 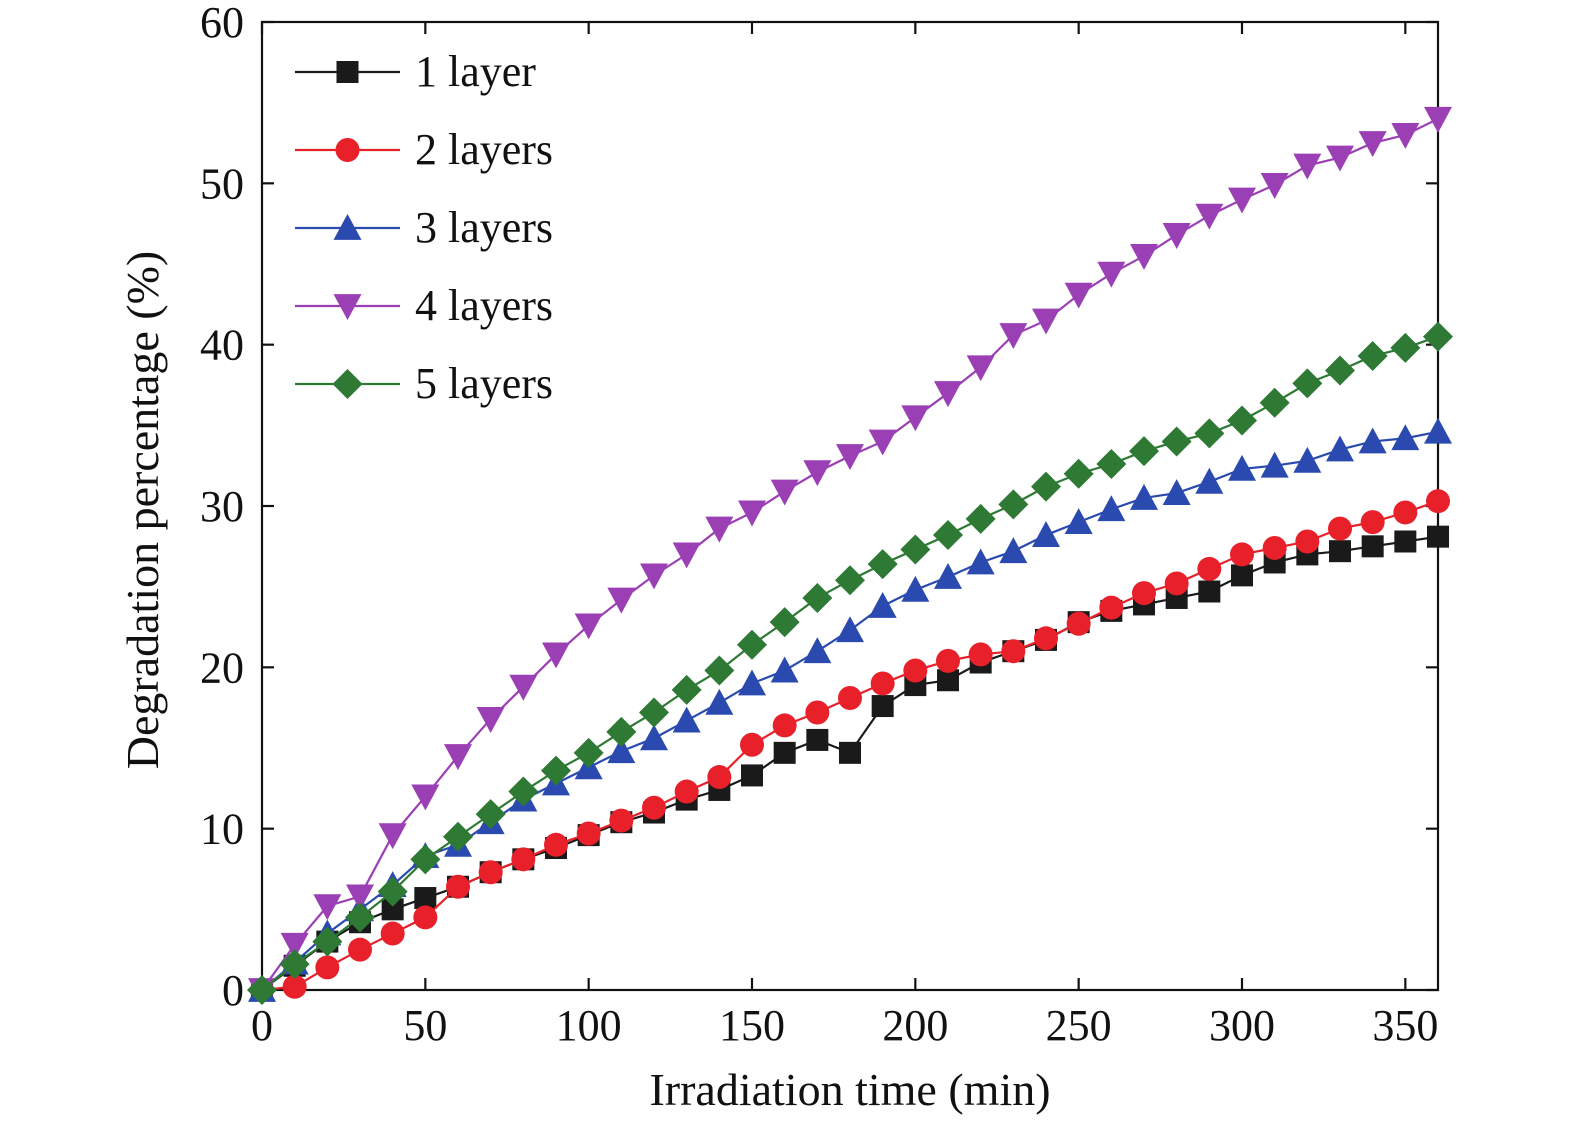 What do you see at coordinates (233, 990) in the screenshot?
I see `y-tick-label: 0` at bounding box center [233, 990].